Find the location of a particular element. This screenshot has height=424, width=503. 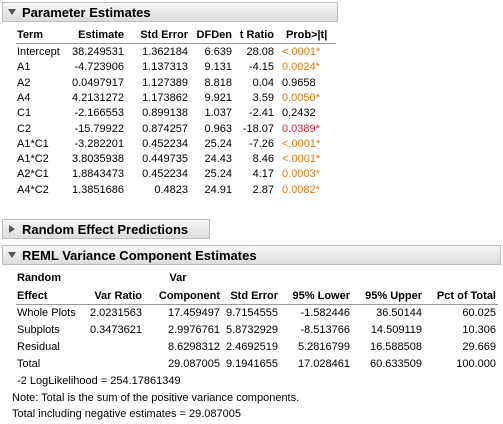

column-header: DFDen is located at coordinates (214, 35).